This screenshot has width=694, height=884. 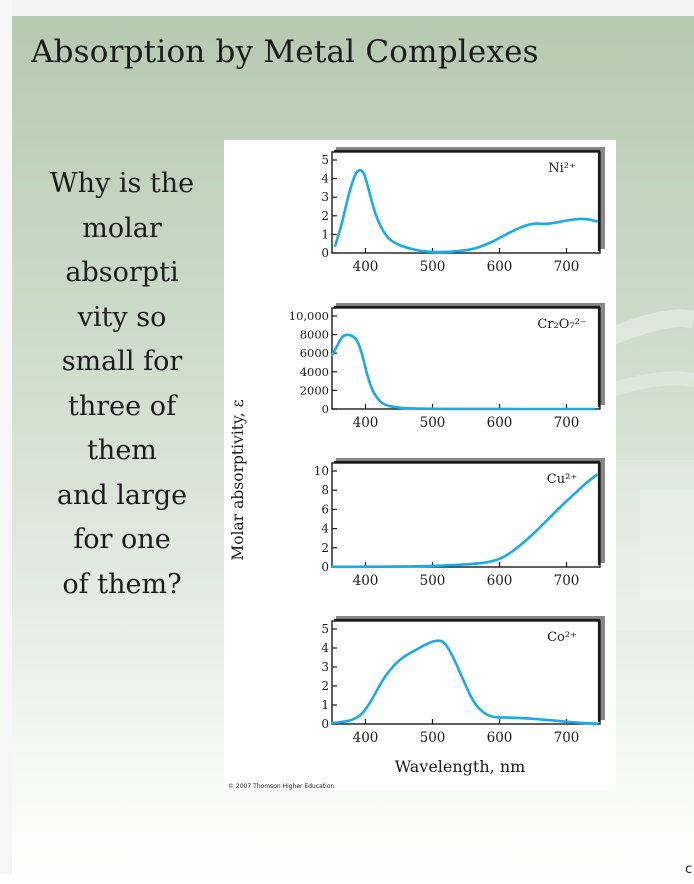 What do you see at coordinates (347, 8) in the screenshot?
I see `window-top-bar` at bounding box center [347, 8].